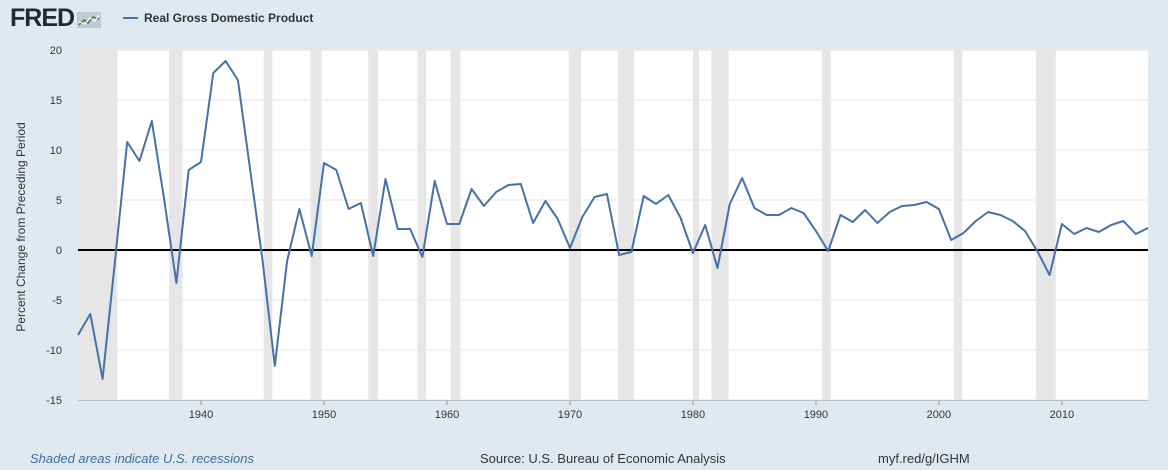 Image resolution: width=1168 pixels, height=470 pixels. Describe the element at coordinates (924, 458) in the screenshot. I see `short-link: myf.red/g/IGHM` at that location.